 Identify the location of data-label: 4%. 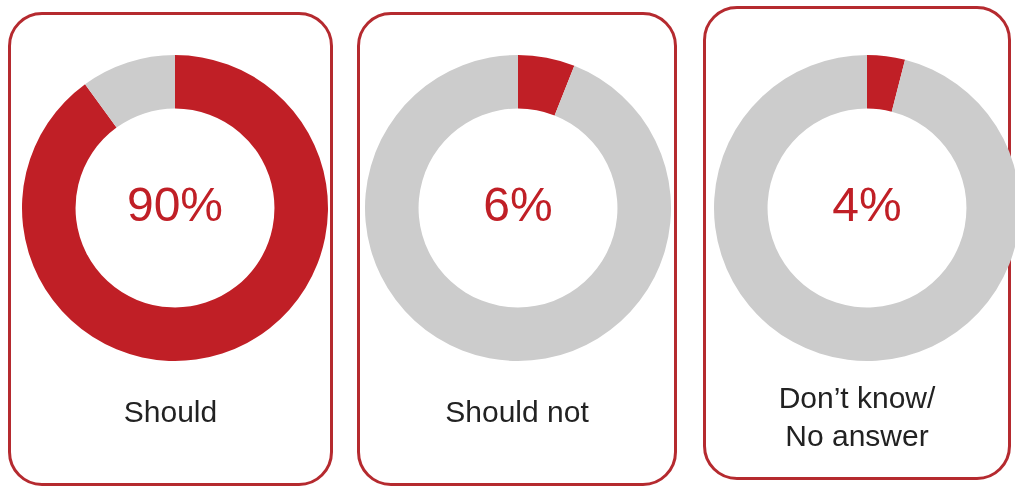
(867, 205).